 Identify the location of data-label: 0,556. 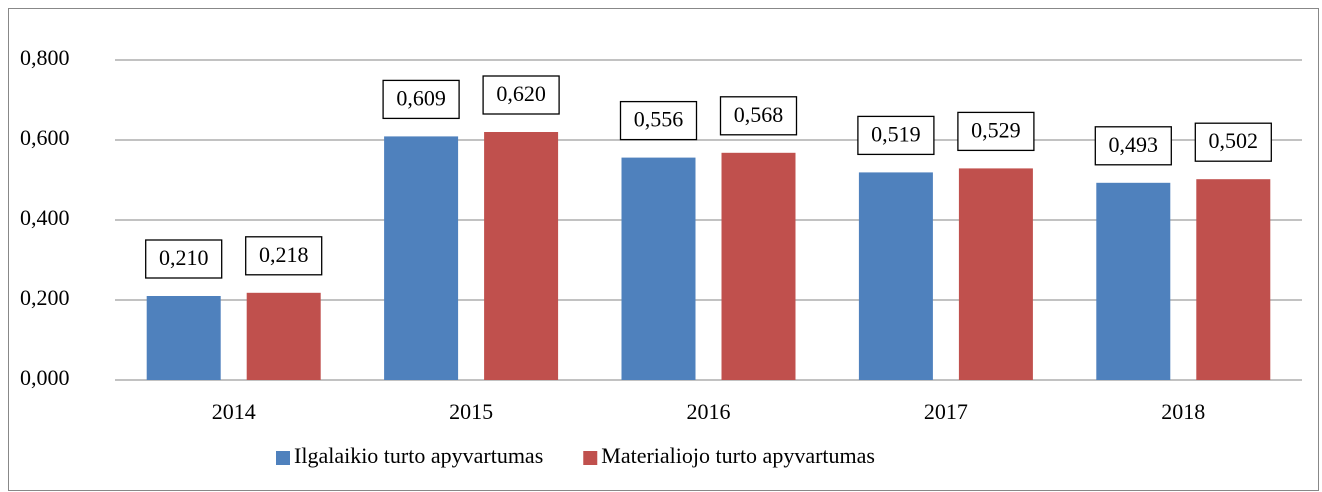
(659, 119).